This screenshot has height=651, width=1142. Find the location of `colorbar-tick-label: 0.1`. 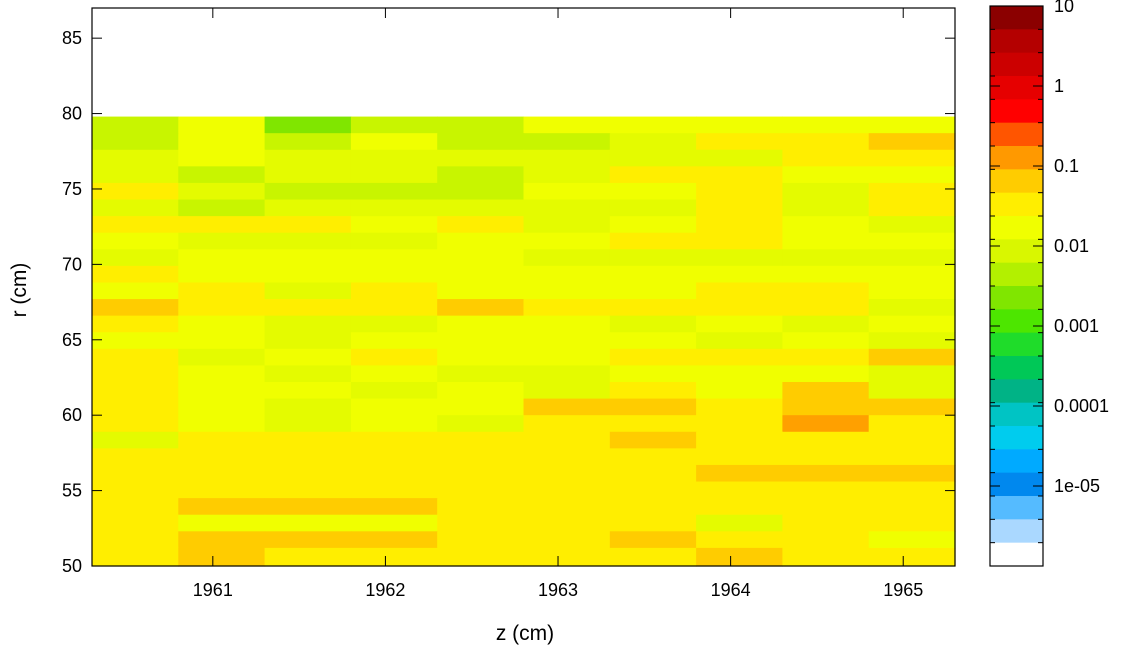

colorbar-tick-label: 0.1 is located at coordinates (1066, 166).